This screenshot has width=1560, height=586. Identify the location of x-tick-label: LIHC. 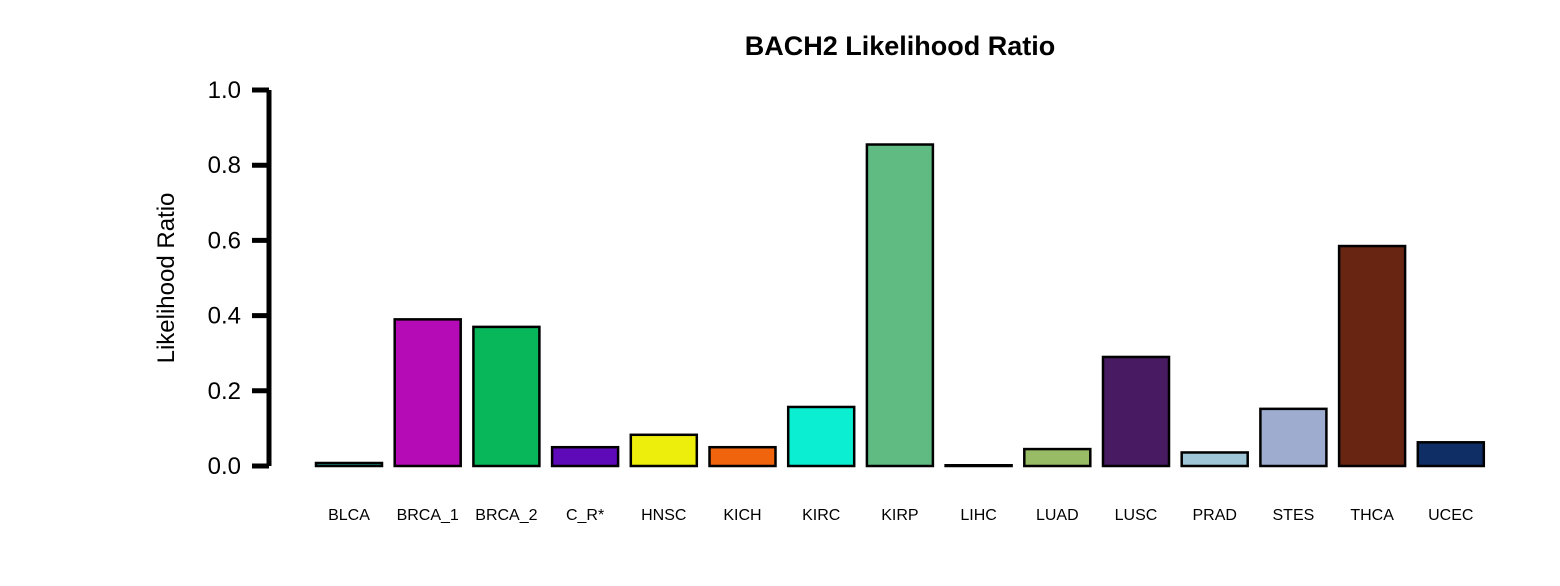
(978, 515).